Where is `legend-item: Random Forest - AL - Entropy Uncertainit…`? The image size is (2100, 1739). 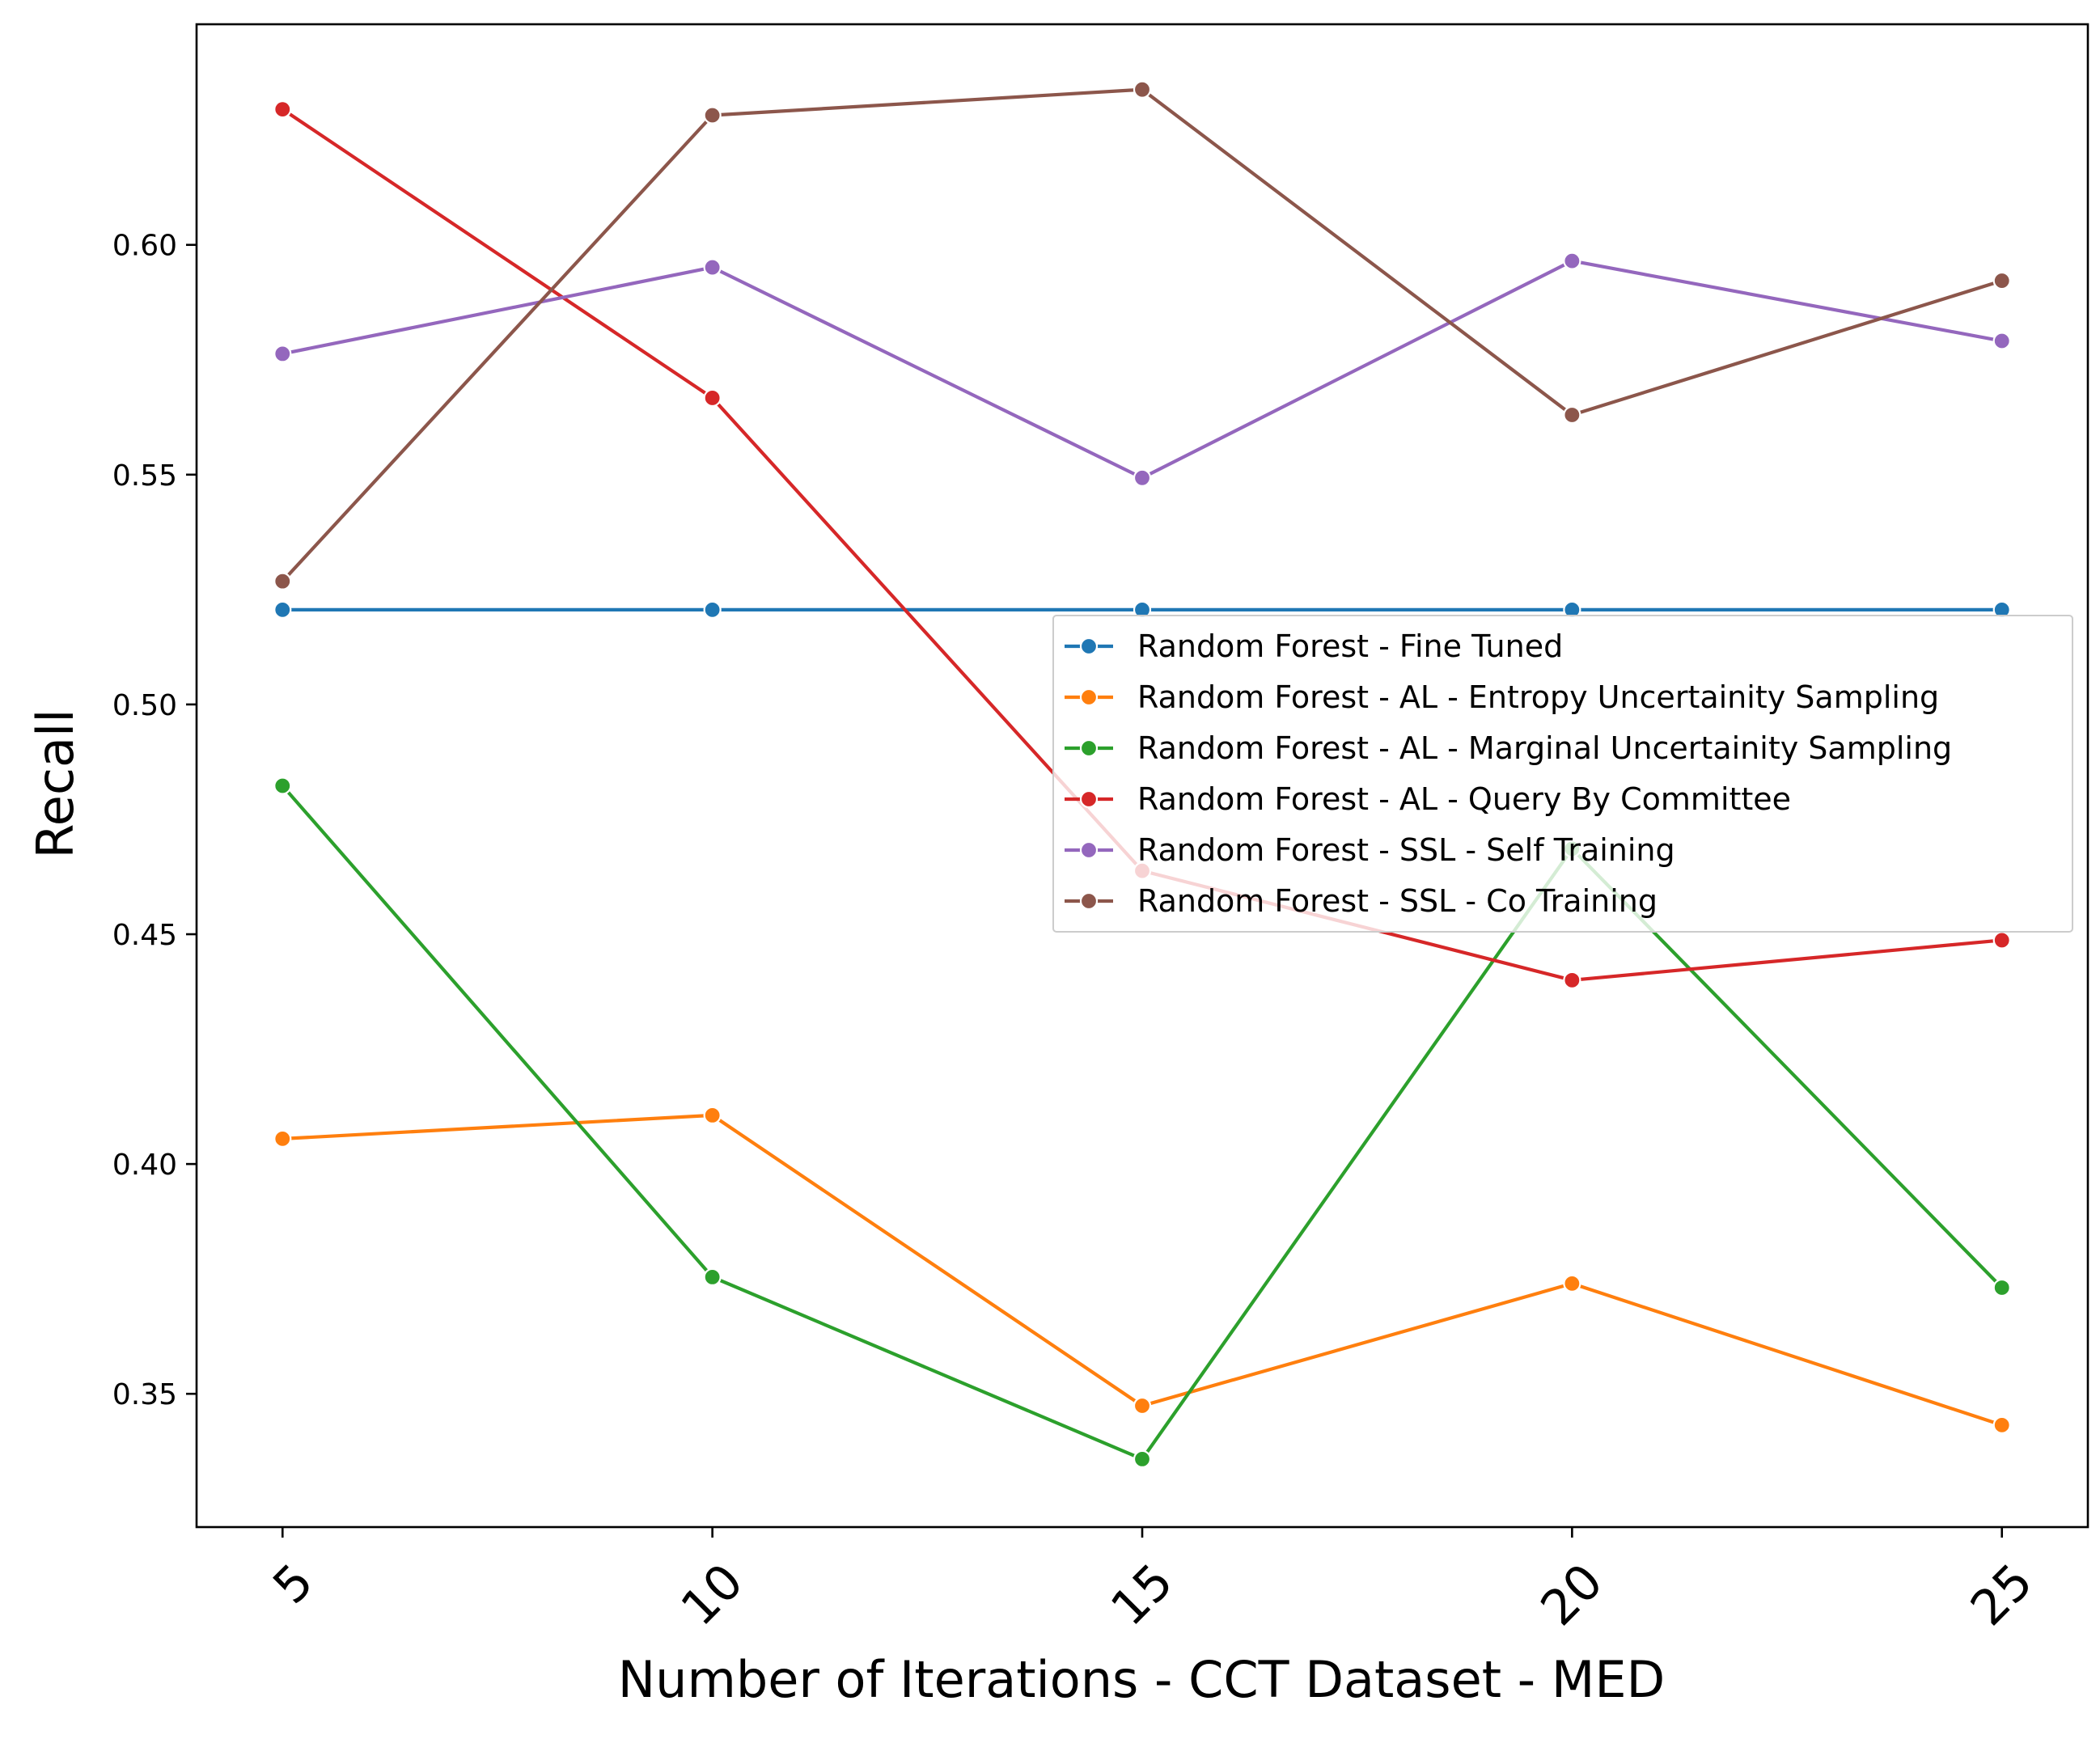 legend-item: Random Forest - AL - Entropy Uncertainit… is located at coordinates (1502, 697).